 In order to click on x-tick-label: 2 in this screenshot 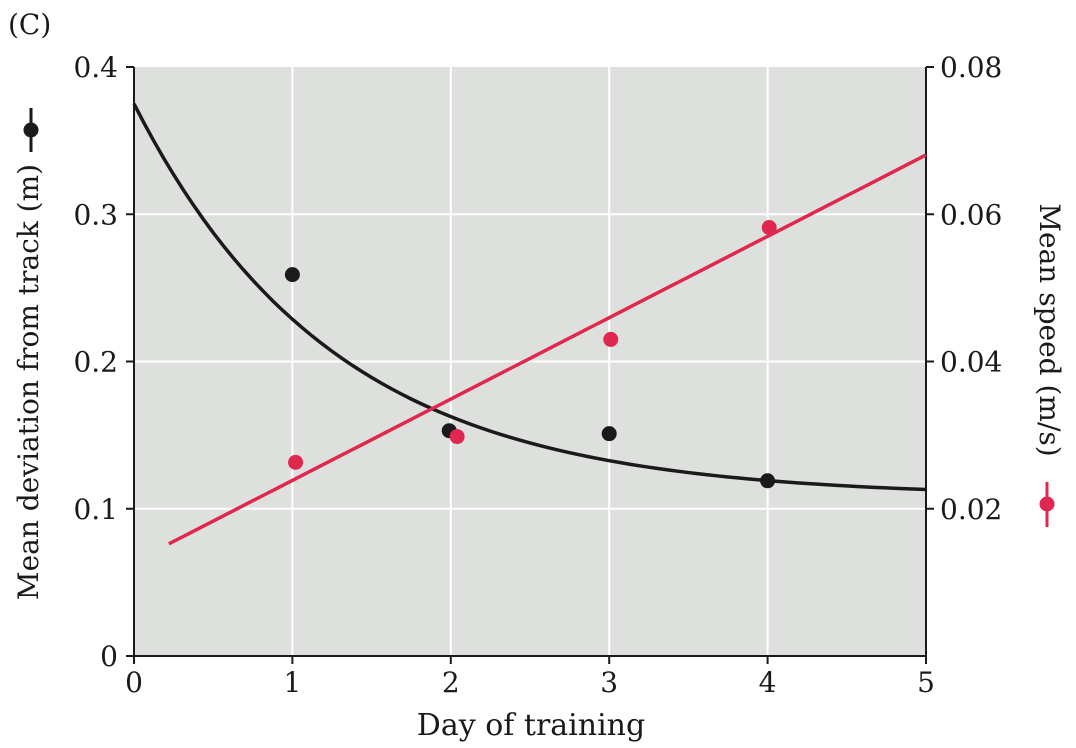, I will do `click(451, 682)`.